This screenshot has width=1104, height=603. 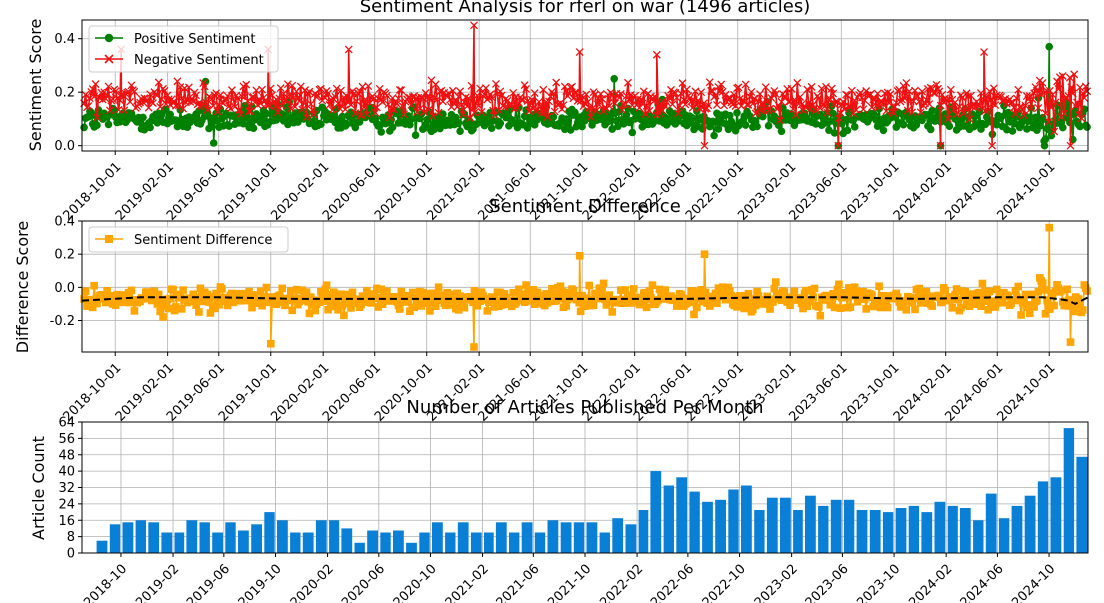 I want to click on legend-positive-label: Positive Sentiment, so click(x=194, y=39).